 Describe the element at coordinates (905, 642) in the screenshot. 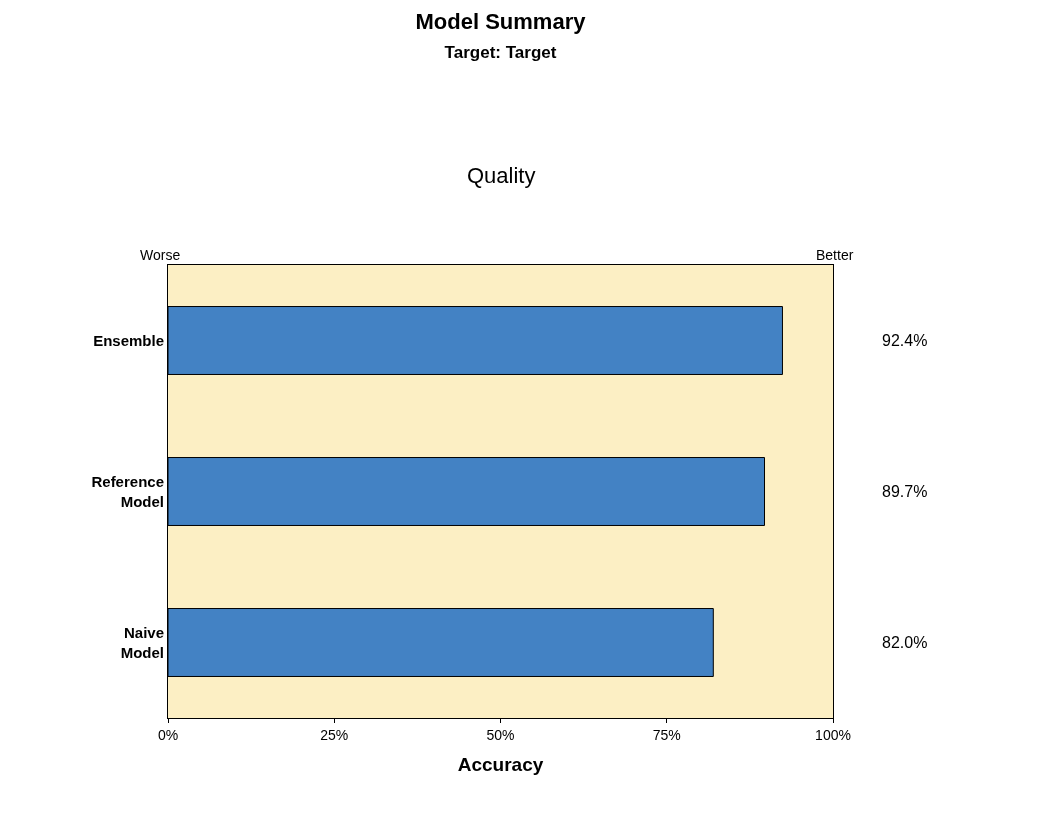

I see `data-label: 82.0%` at that location.